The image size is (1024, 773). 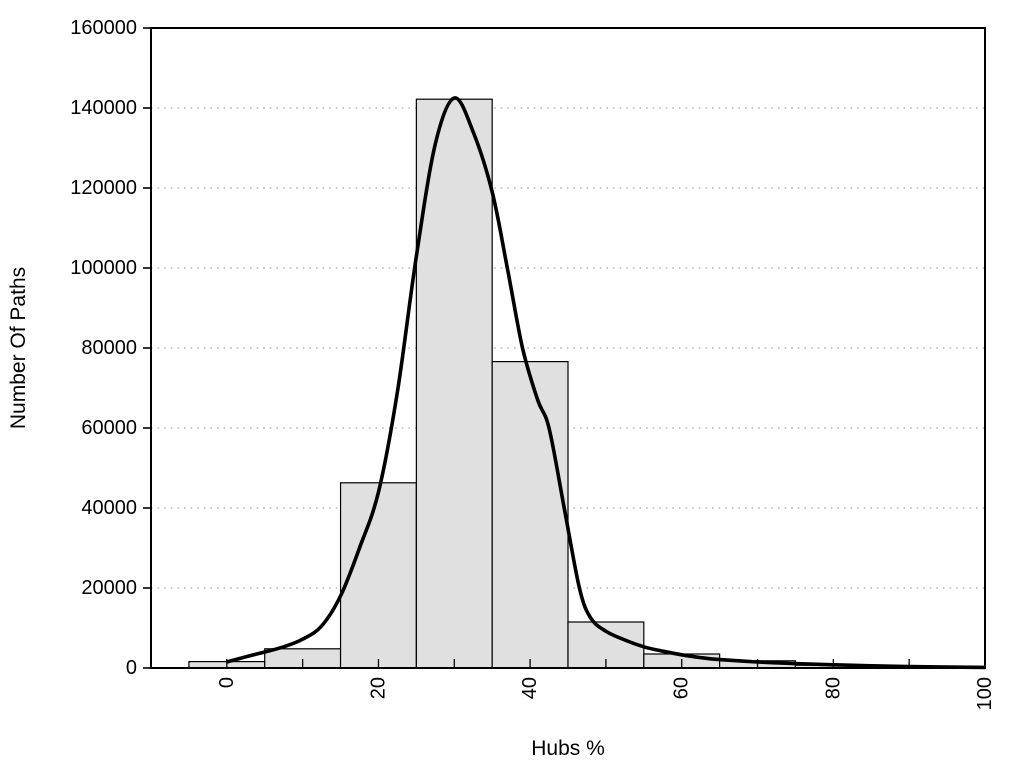 I want to click on x-tick-label: 0, so click(x=227, y=682).